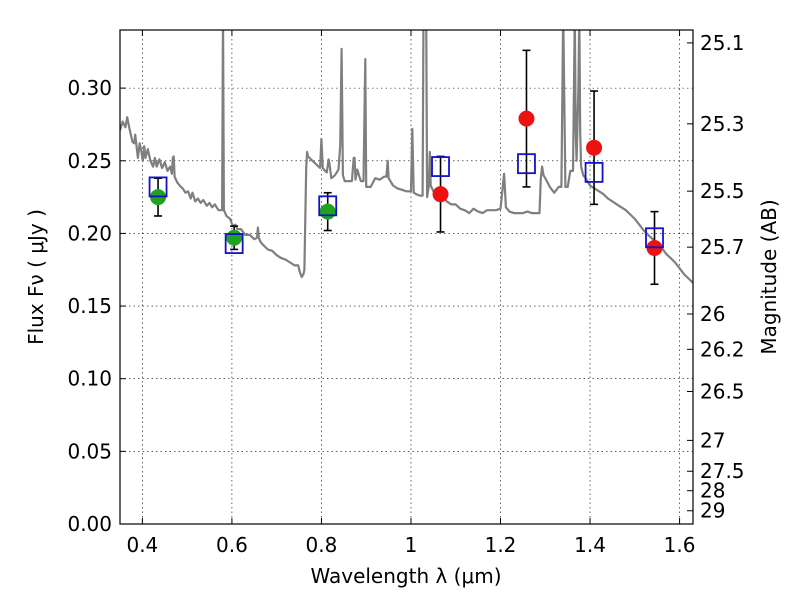 The image size is (800, 600). What do you see at coordinates (722, 124) in the screenshot?
I see `right-tick-label: 25.3` at bounding box center [722, 124].